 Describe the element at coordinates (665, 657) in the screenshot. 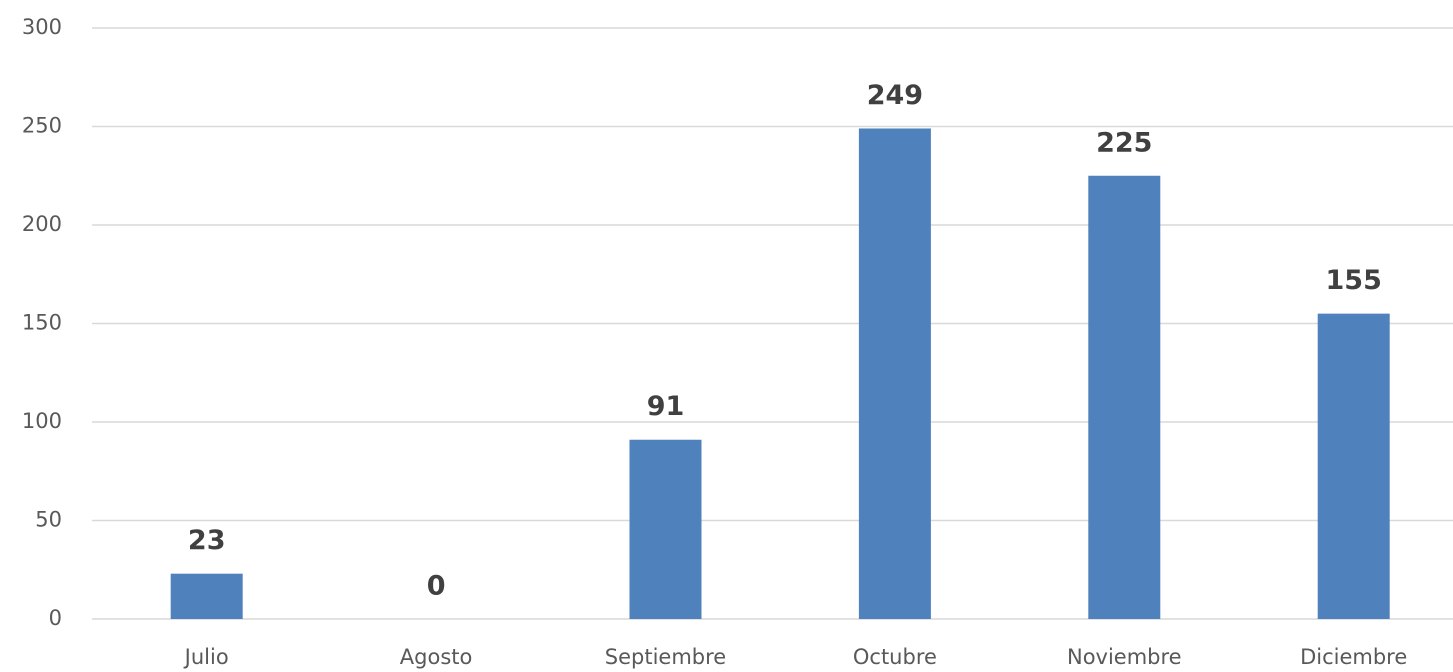

I see `x-tick-label: Septiembre` at that location.